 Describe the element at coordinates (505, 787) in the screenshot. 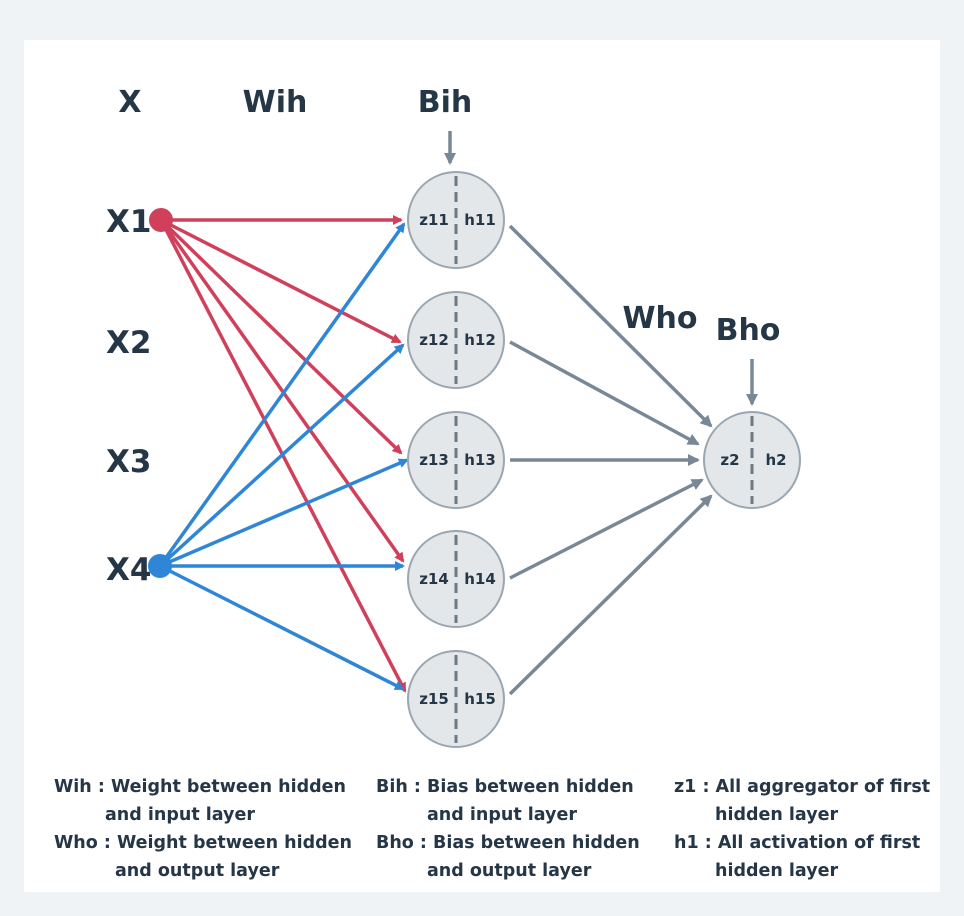

I see `legend-bih-line1: Bih : Bias between hidden` at that location.